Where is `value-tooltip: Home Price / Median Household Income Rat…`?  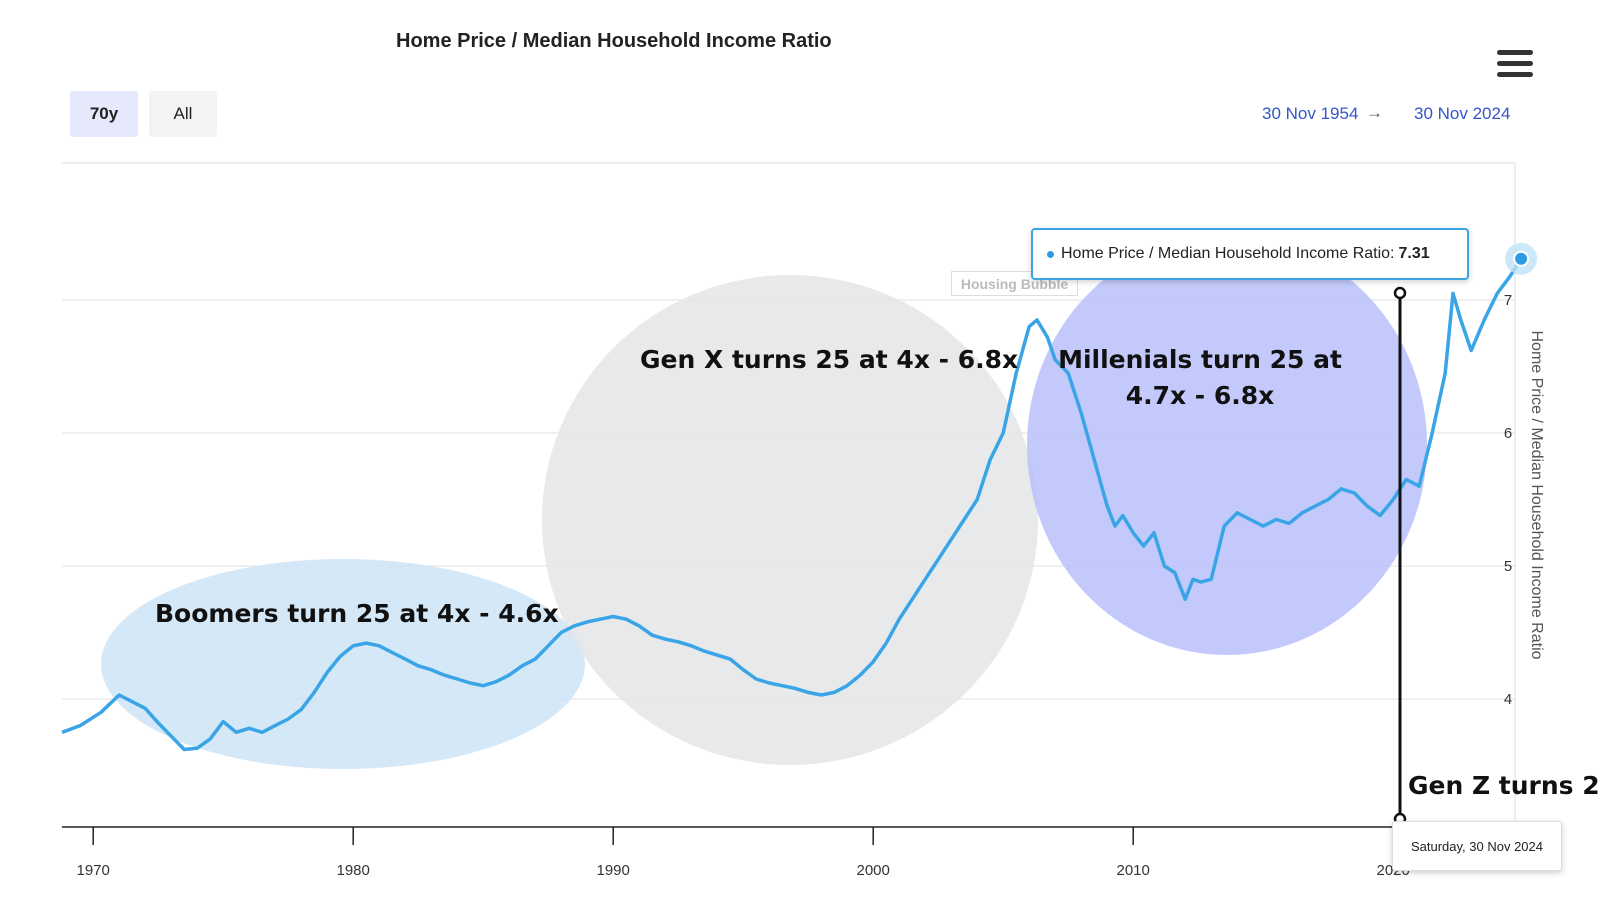 value-tooltip: Home Price / Median Household Income Rat… is located at coordinates (1250, 254).